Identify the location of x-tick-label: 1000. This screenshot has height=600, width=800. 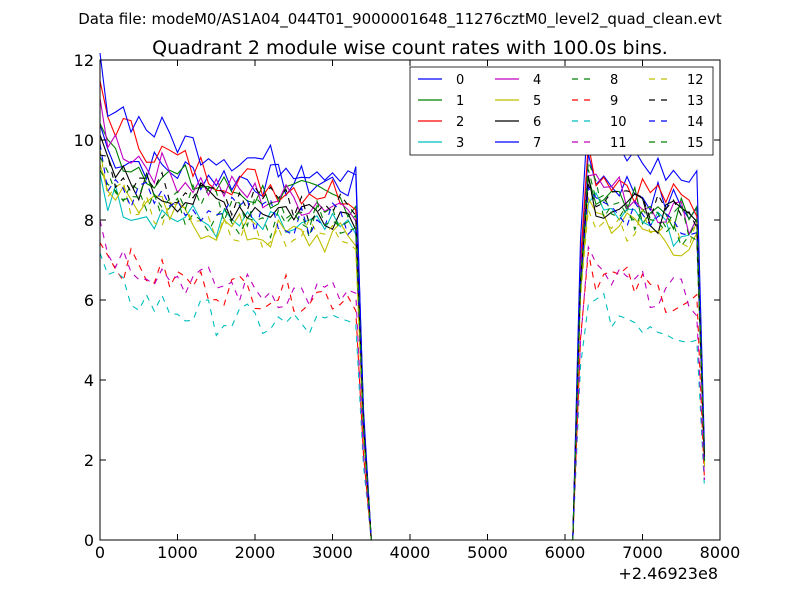
(177, 552).